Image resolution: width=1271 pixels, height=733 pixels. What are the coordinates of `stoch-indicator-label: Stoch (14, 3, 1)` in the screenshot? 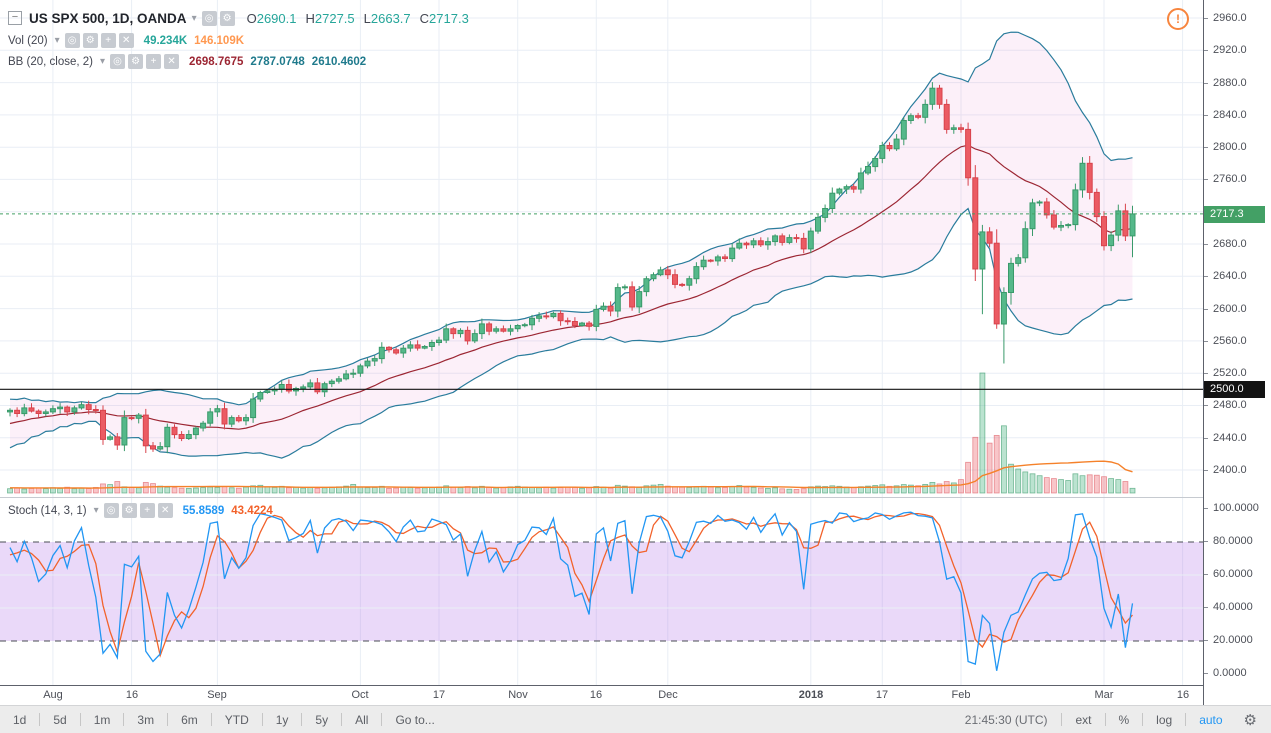 It's located at (47, 510).